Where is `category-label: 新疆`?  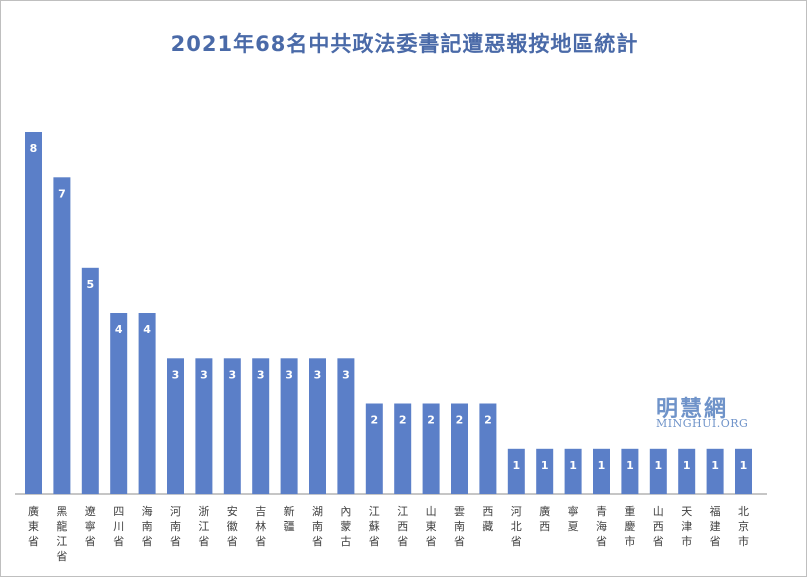 category-label: 新疆 is located at coordinates (289, 518).